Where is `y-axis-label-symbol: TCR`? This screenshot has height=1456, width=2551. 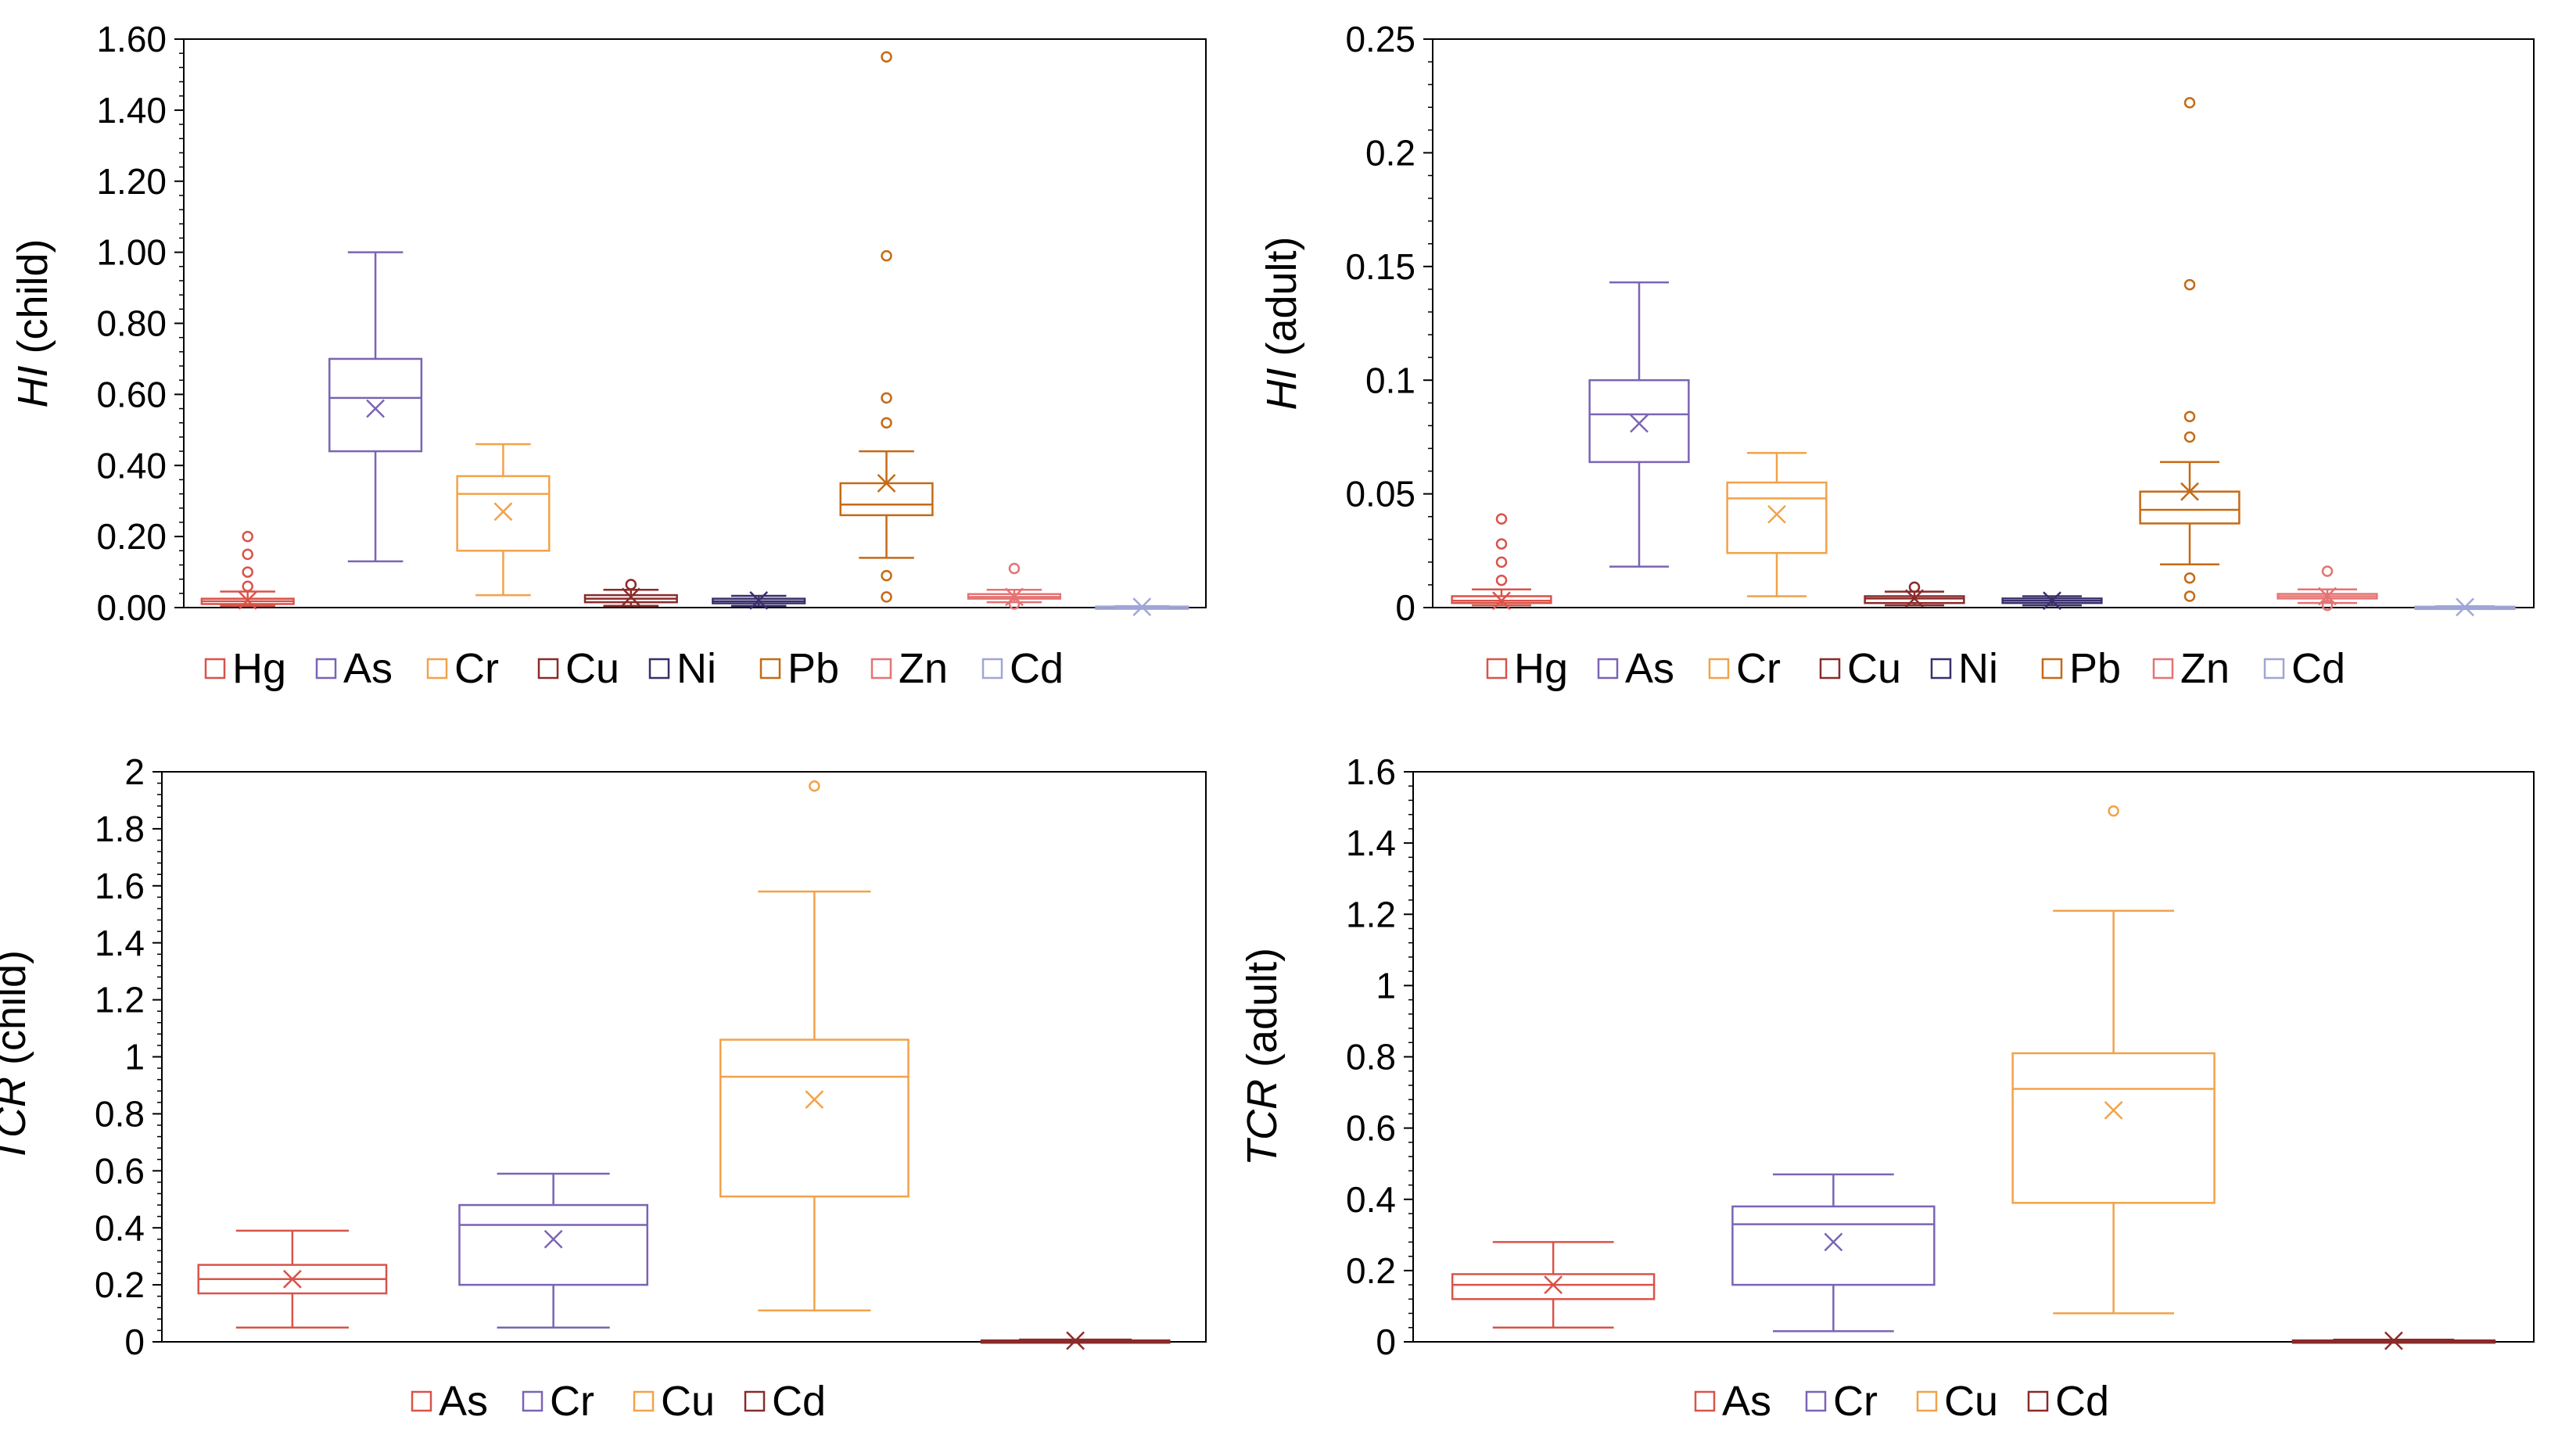
y-axis-label-symbol: TCR is located at coordinates (17, 1120).